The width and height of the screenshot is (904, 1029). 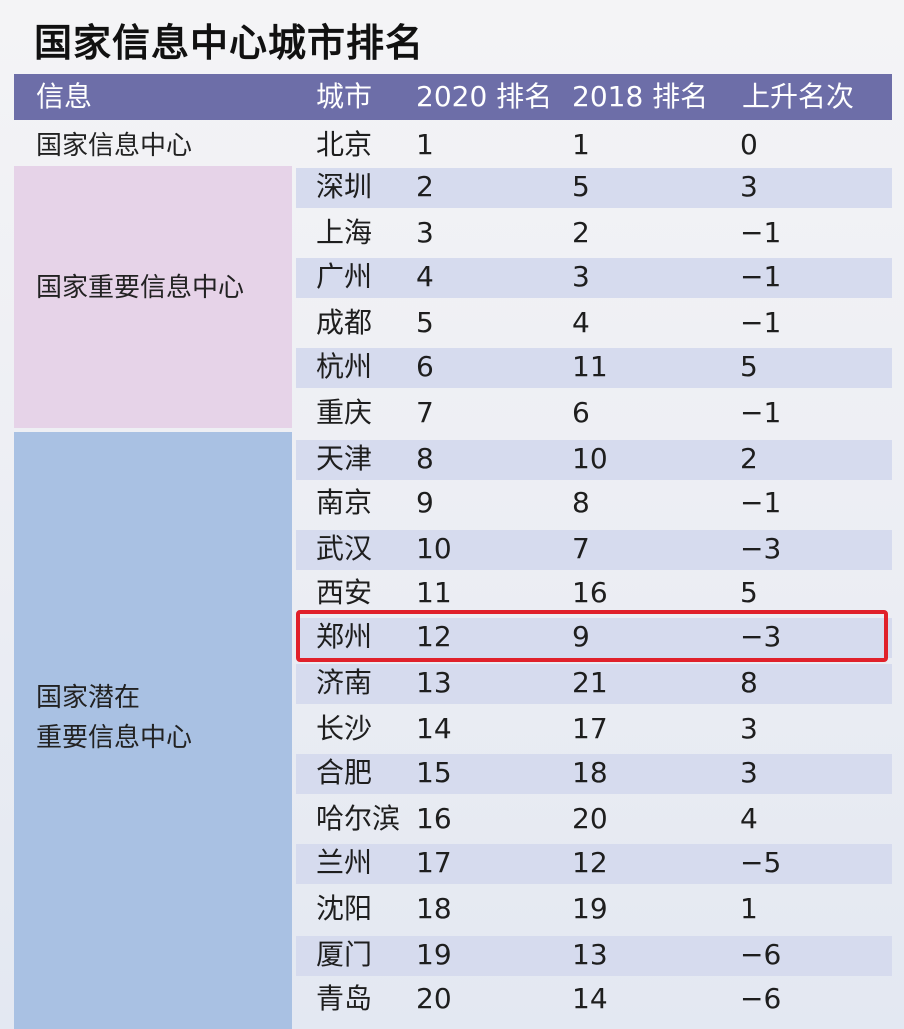 What do you see at coordinates (594, 234) in the screenshot?
I see `table-row: 上海 3 2 −1` at bounding box center [594, 234].